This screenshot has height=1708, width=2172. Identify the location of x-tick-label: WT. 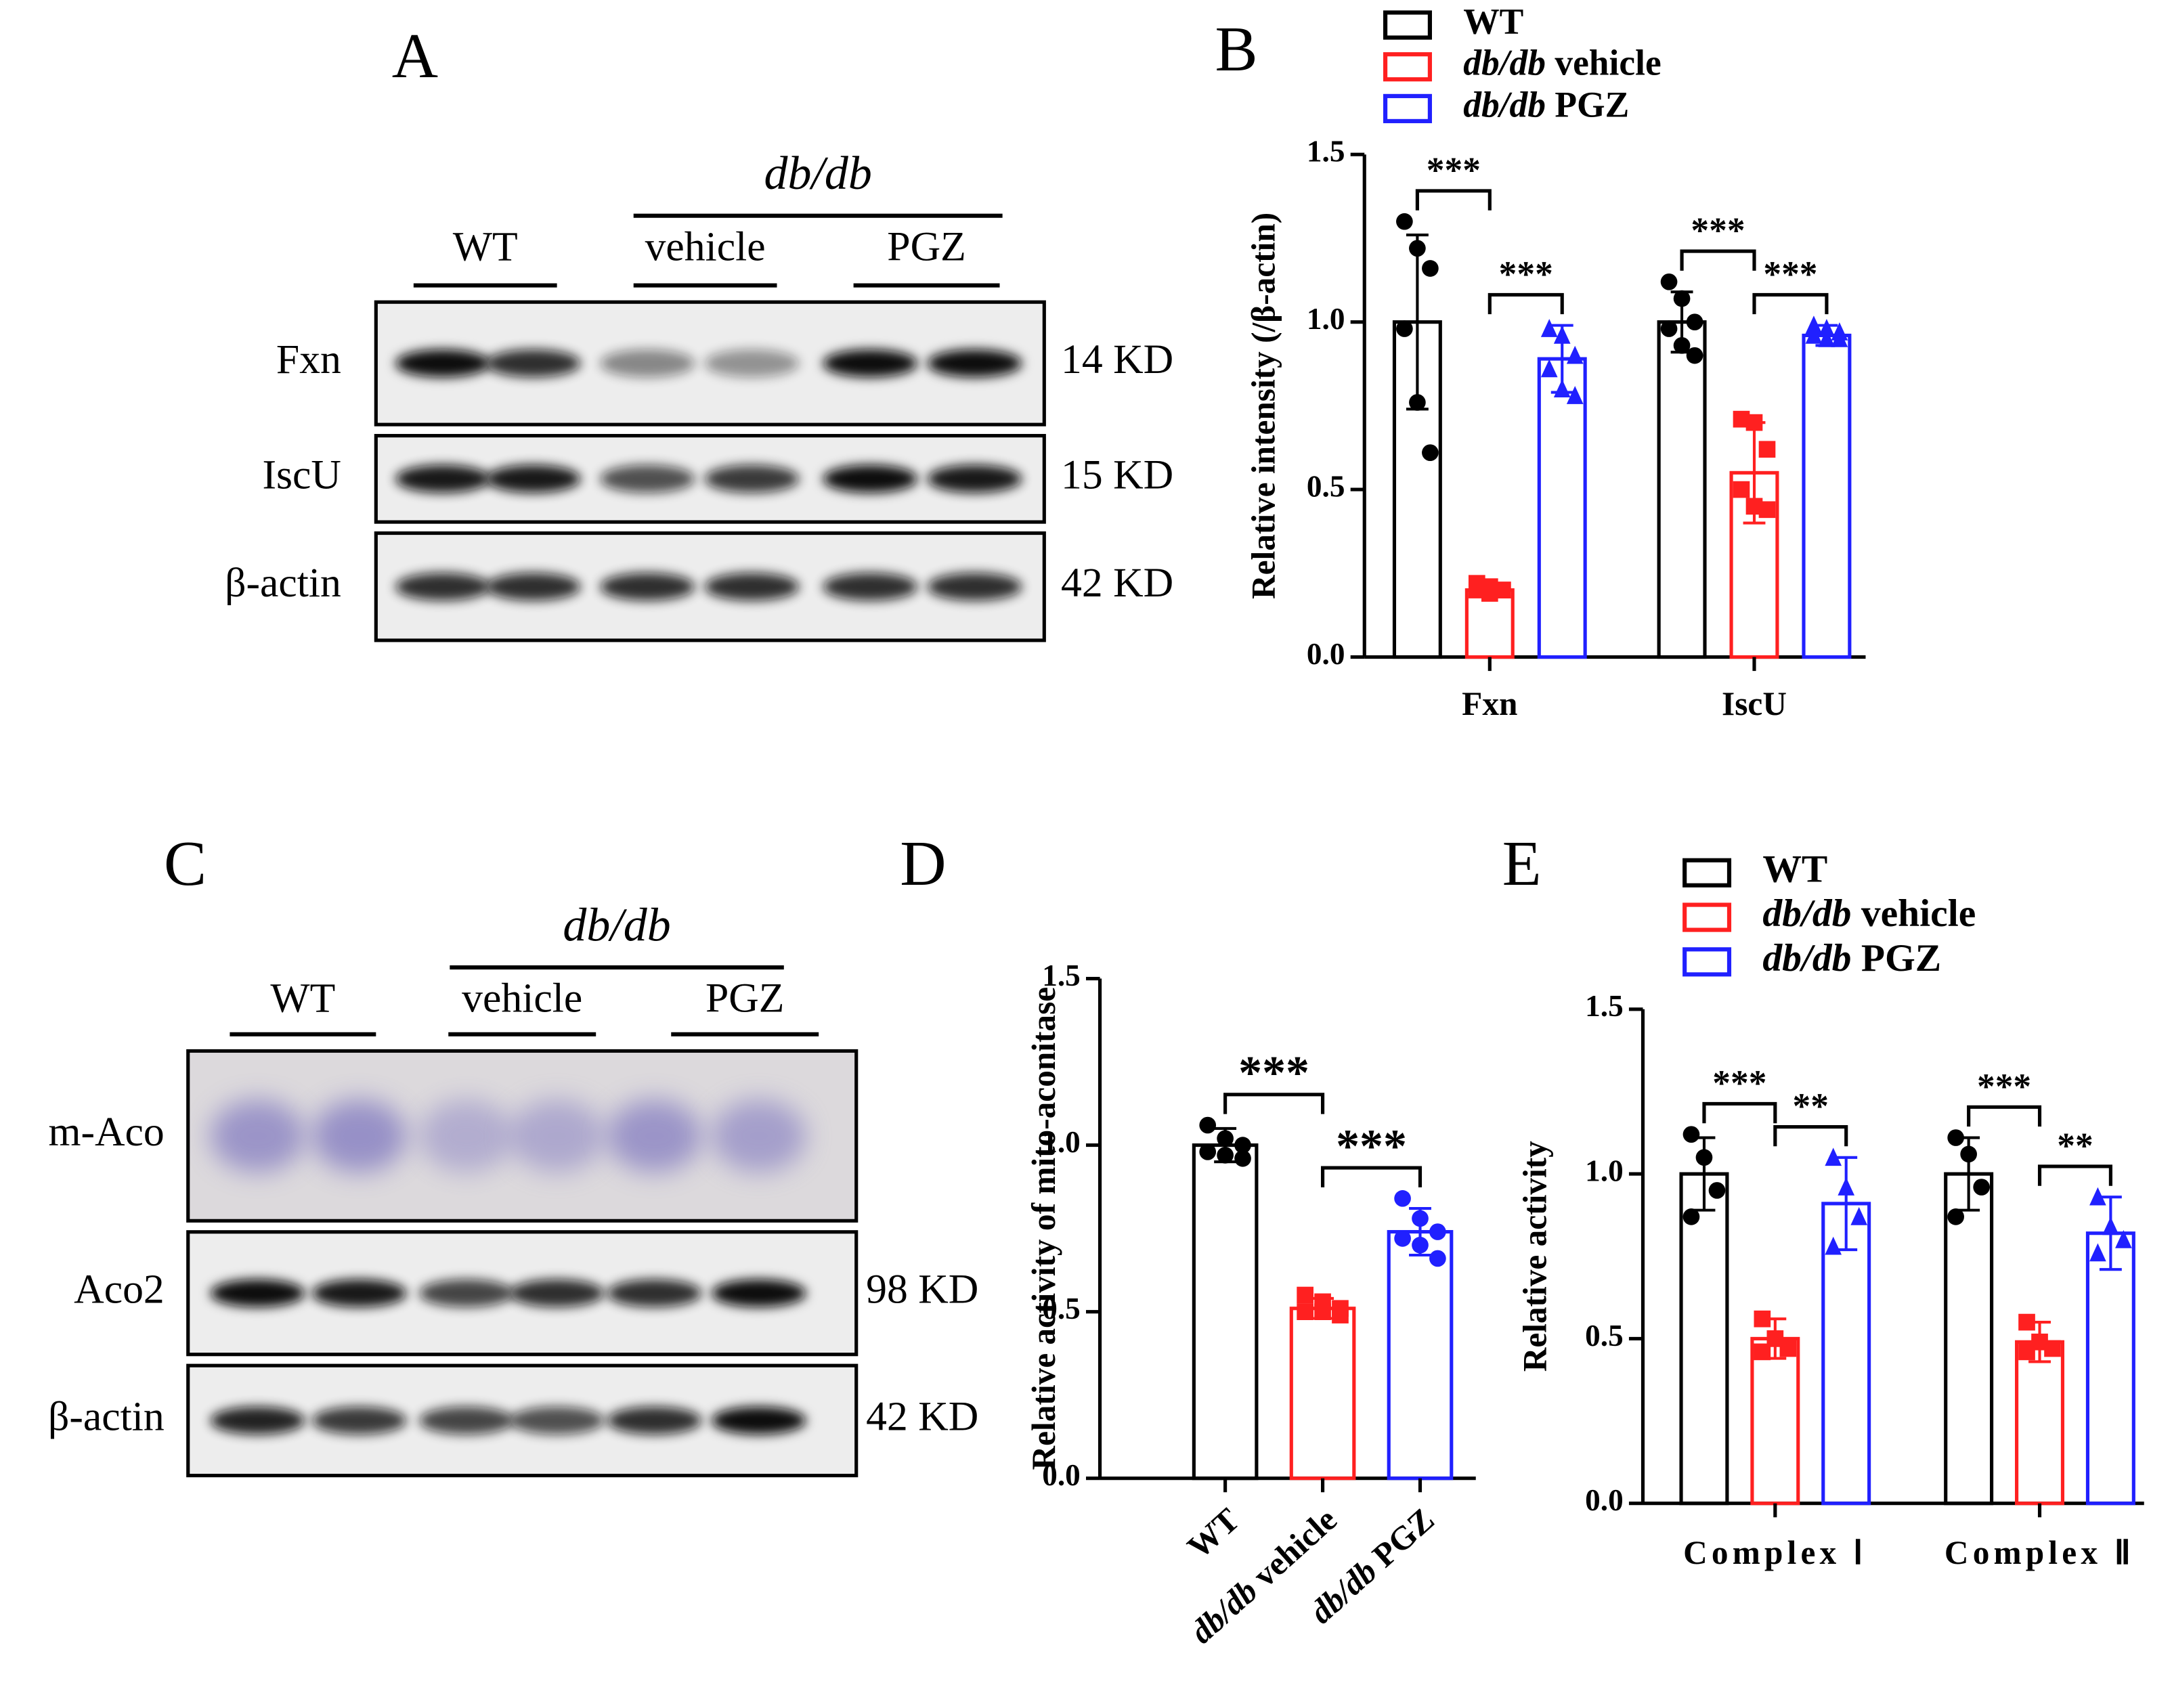
(1213, 1533).